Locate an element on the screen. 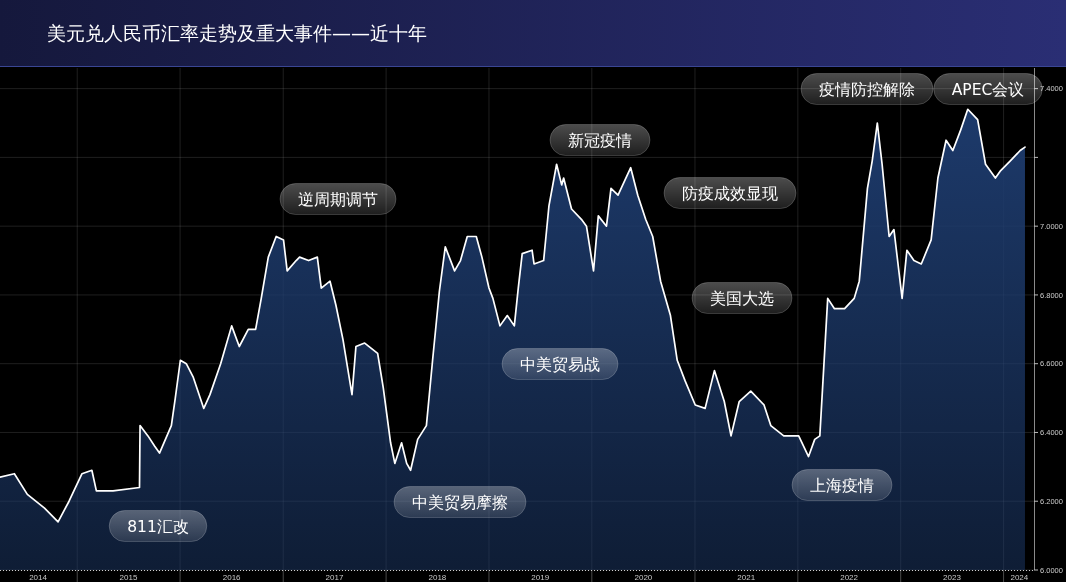 Image resolution: width=1066 pixels, height=582 pixels. annotation: 新冠疫情 is located at coordinates (600, 140).